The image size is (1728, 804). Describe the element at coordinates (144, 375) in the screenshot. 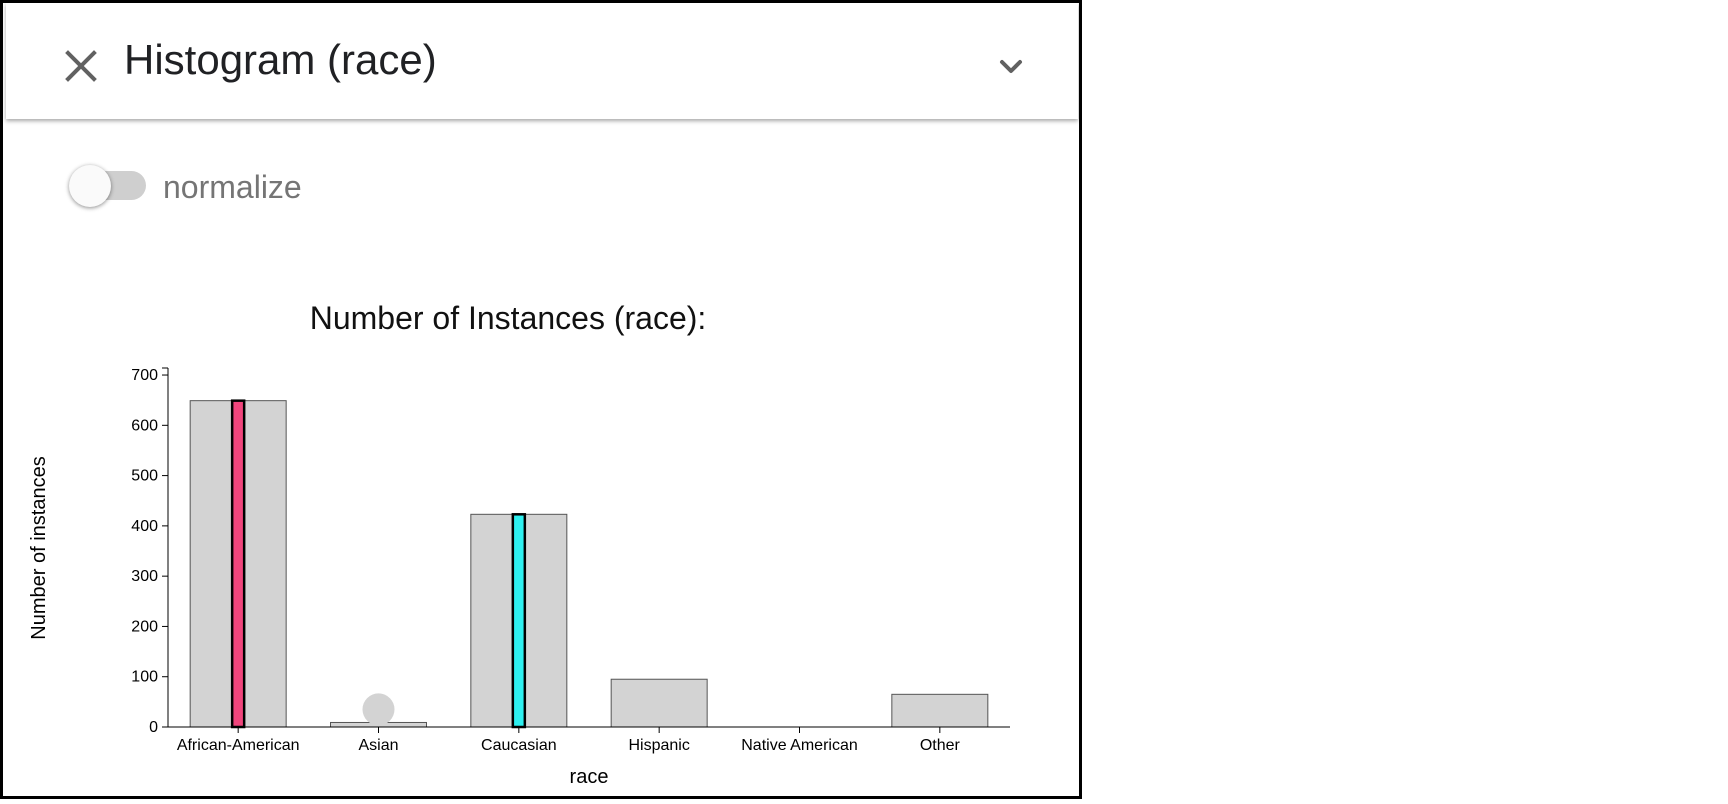

I see `y-tick-label: 700` at that location.